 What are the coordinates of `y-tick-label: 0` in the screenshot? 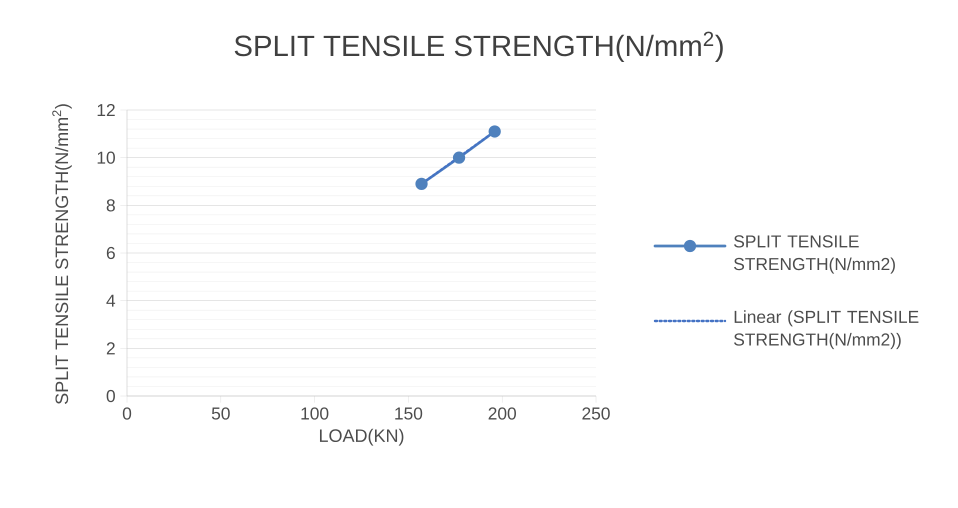 It's located at (110, 396).